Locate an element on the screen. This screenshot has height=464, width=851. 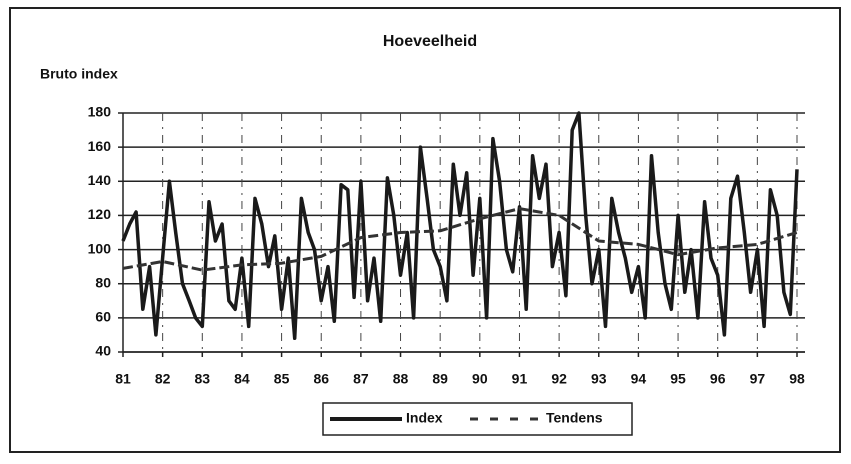
x-tick-label: 83 is located at coordinates (203, 379).